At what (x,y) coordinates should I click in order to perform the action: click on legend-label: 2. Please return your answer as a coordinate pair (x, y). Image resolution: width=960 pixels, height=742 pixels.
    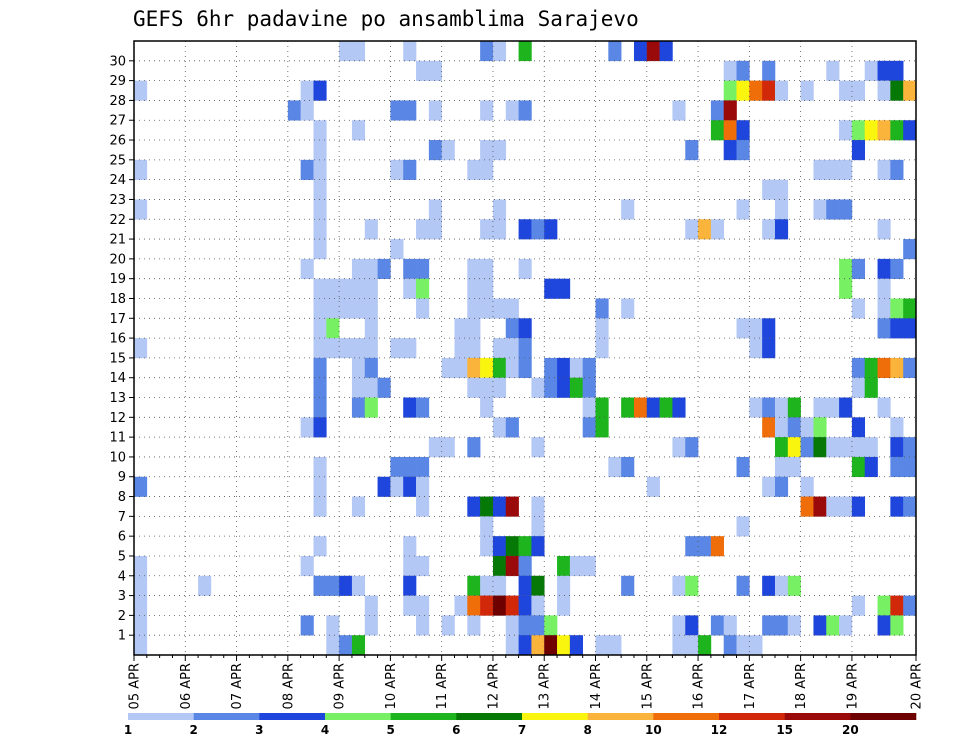
    Looking at the image, I should click on (193, 730).